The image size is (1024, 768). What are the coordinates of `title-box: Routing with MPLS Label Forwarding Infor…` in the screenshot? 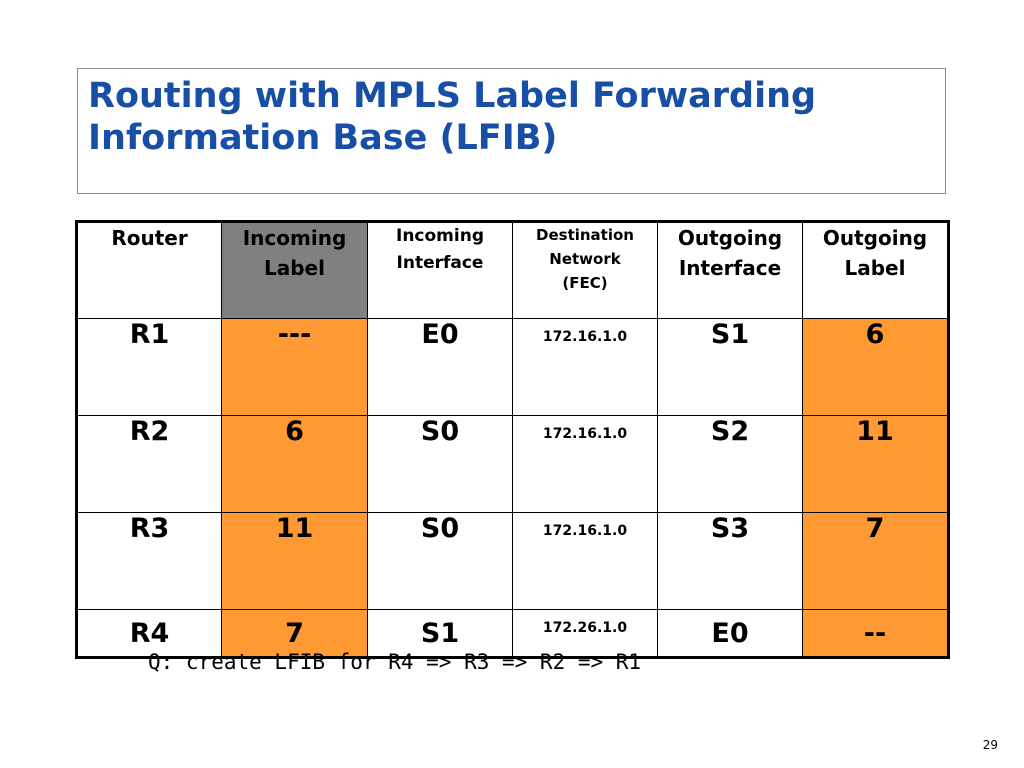 It's located at (511, 131).